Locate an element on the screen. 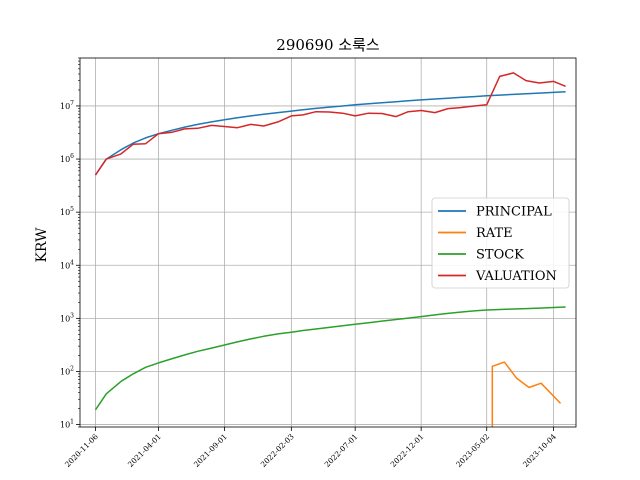 This screenshot has width=640, height=480. legend-label-rate: RATE is located at coordinates (494, 233).